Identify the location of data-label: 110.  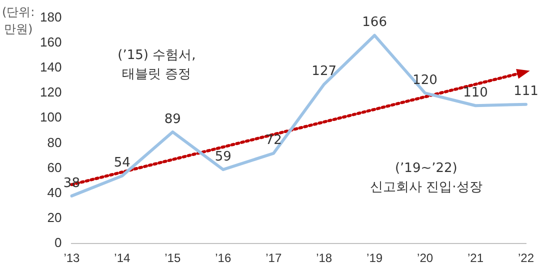
(475, 92).